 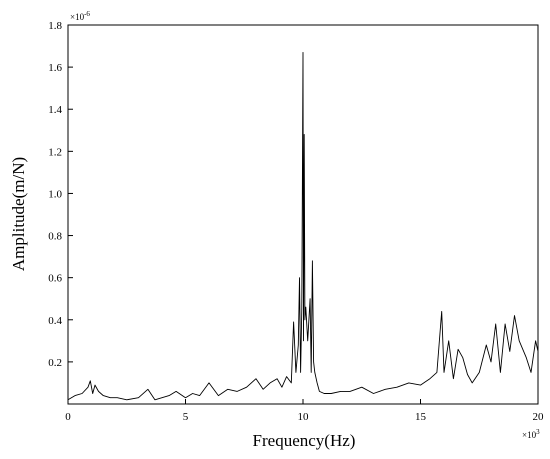 What do you see at coordinates (304, 417) in the screenshot?
I see `x-tick-label: 10` at bounding box center [304, 417].